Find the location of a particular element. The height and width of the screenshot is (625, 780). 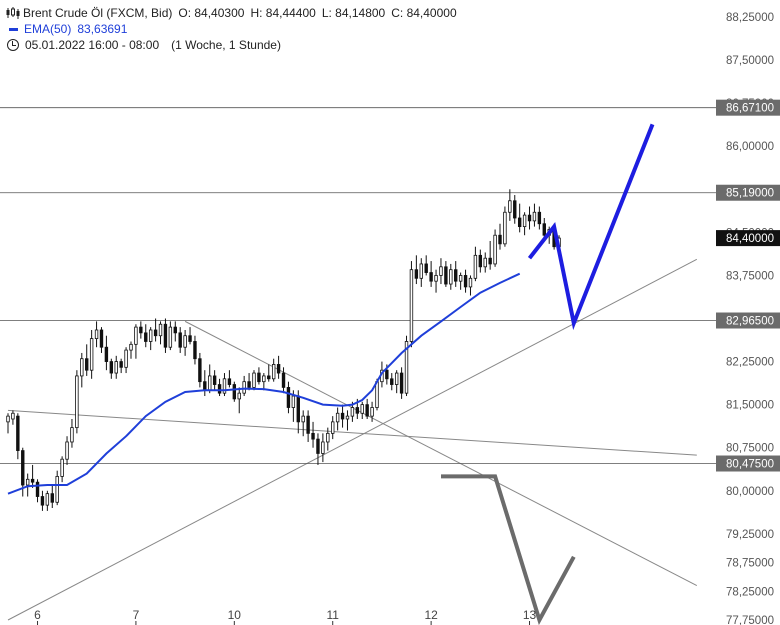

price-labels: 86,67100 85,19000 82,96500 80,47500 84,40000 is located at coordinates (748, 285).